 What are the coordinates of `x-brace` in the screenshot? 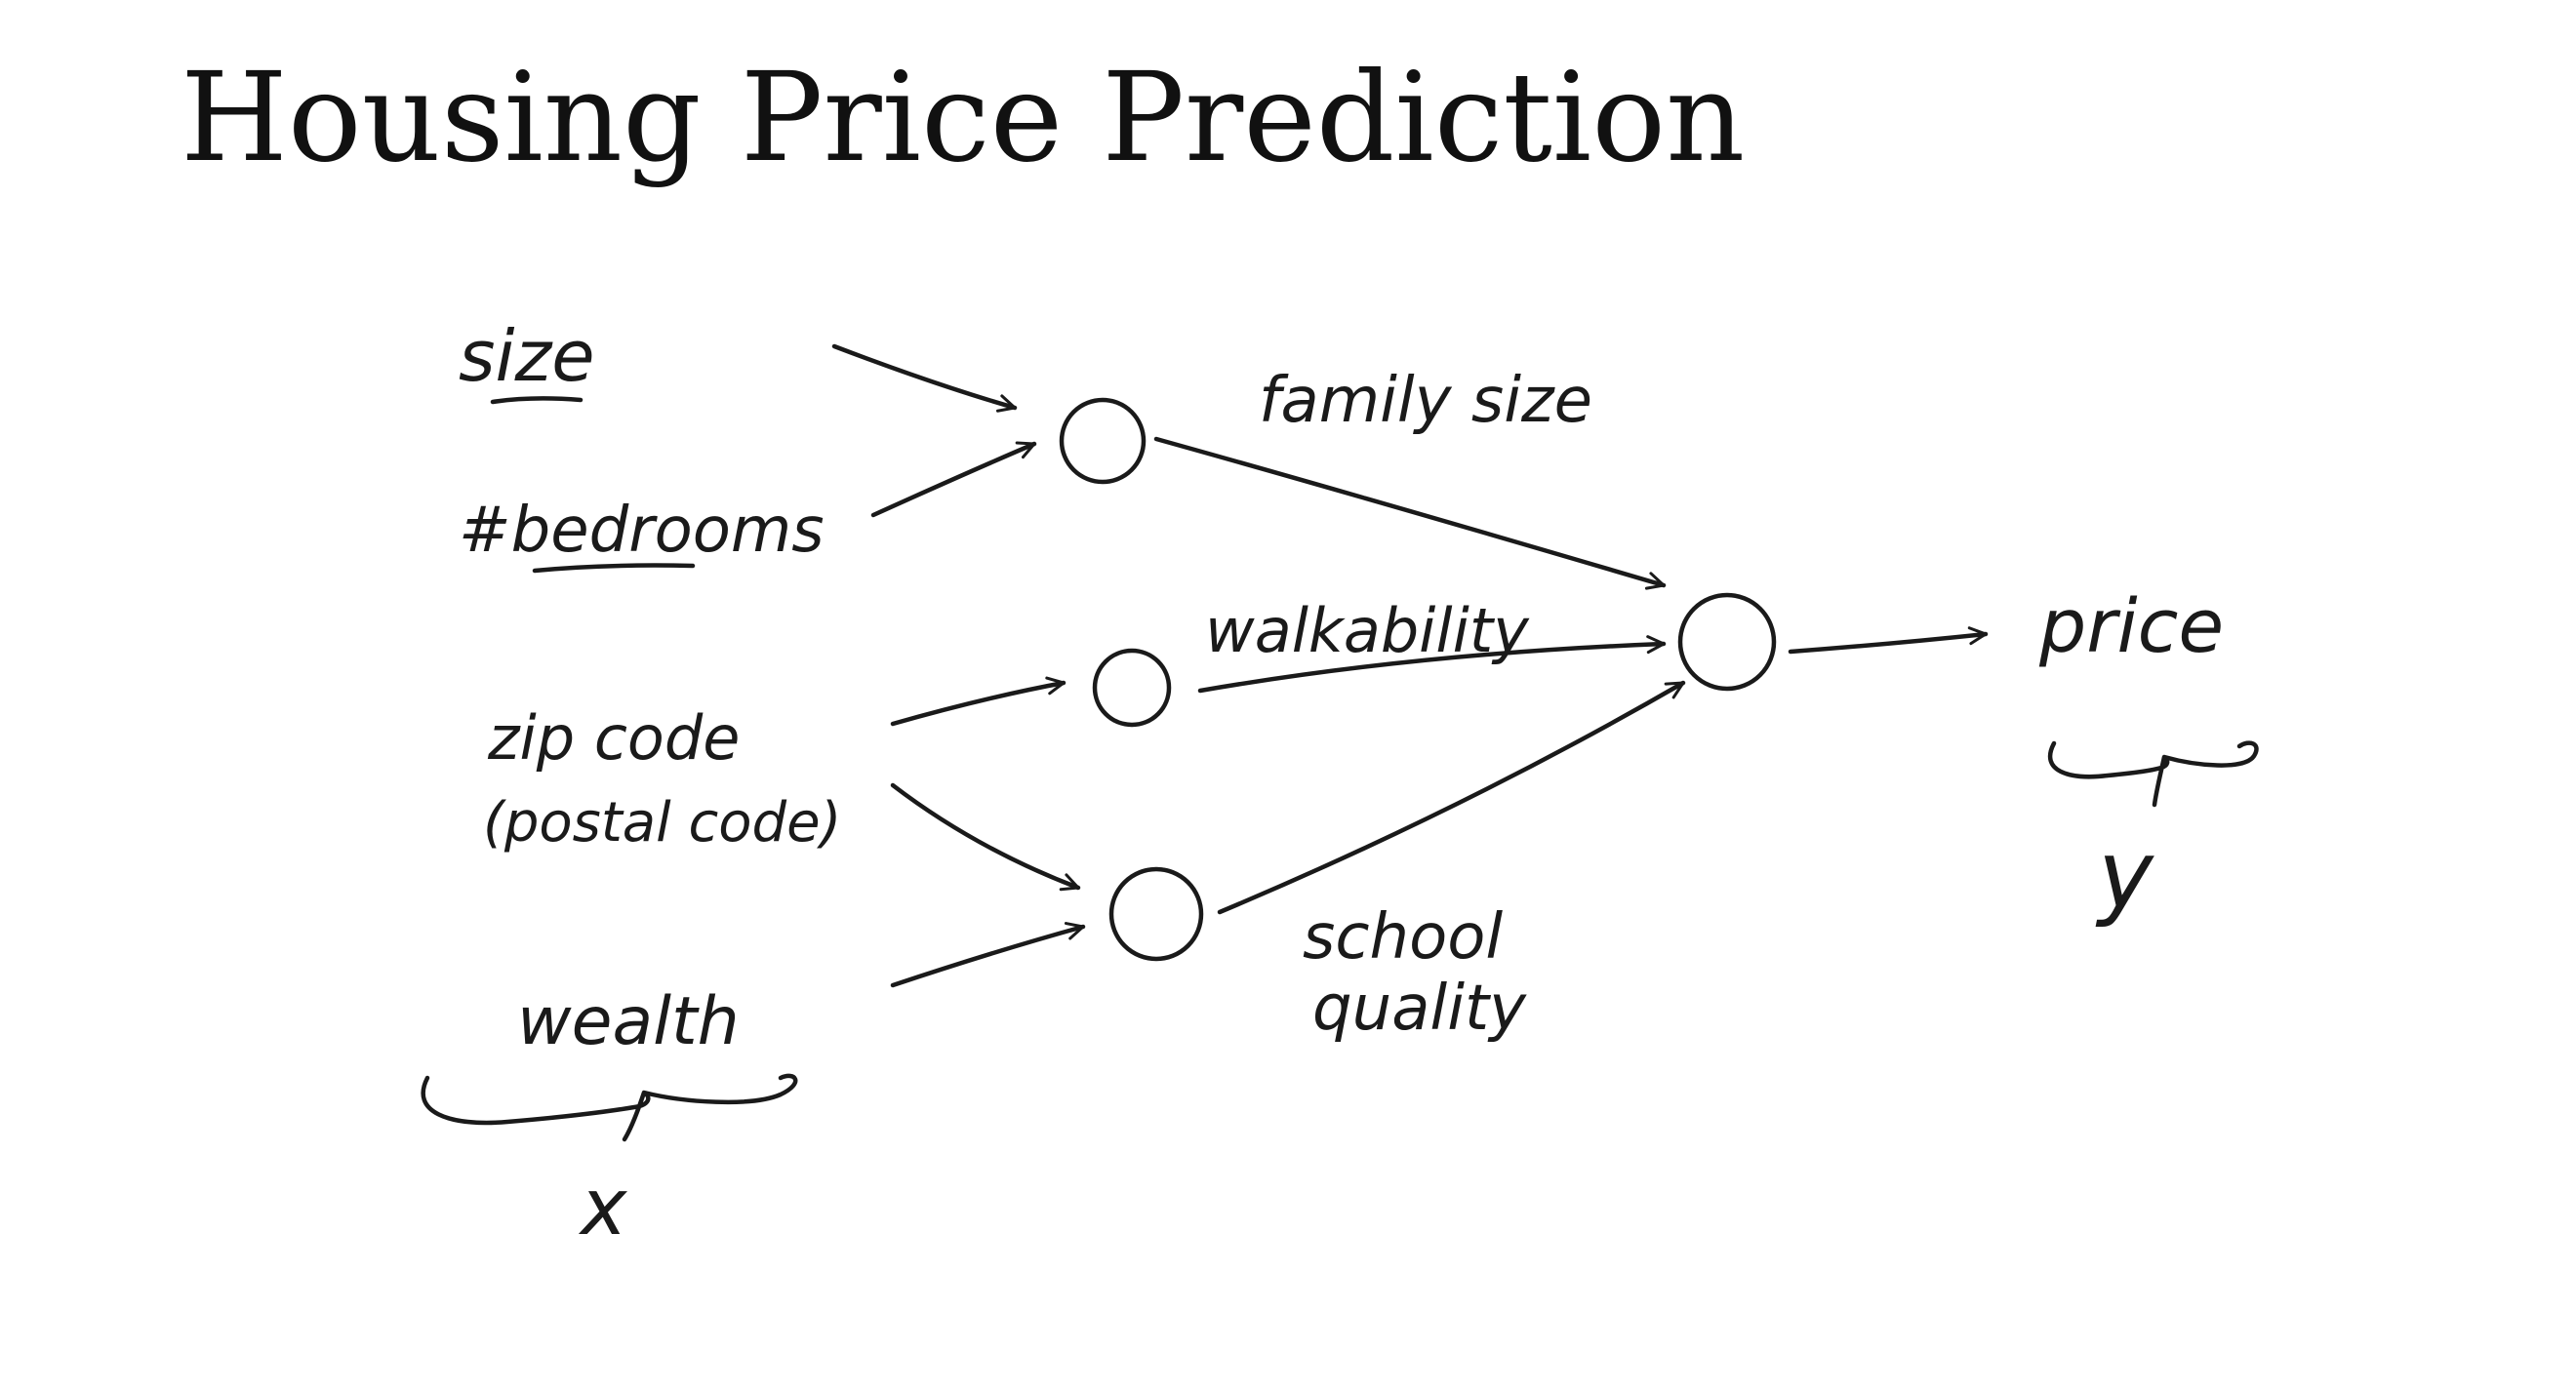 It's located at (609, 1107).